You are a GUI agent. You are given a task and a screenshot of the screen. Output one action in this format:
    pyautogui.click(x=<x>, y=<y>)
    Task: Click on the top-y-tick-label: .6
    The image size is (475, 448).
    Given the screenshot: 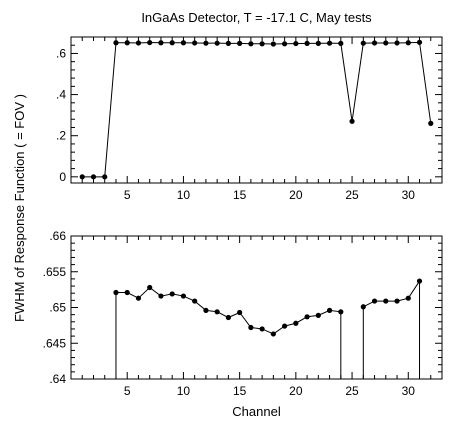 What is the action you would take?
    pyautogui.click(x=61, y=53)
    